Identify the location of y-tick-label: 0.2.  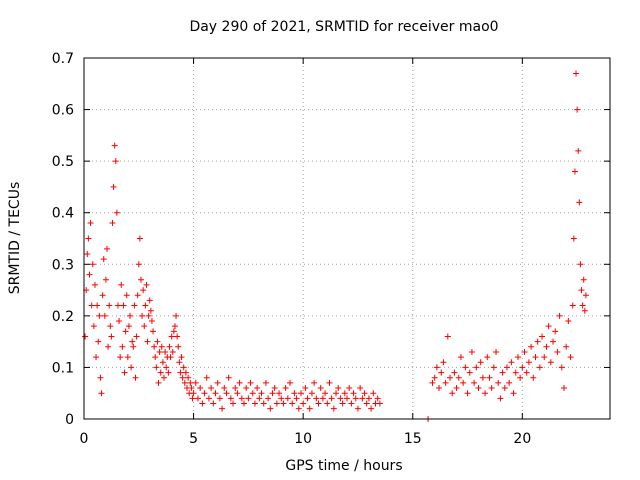
(63, 317).